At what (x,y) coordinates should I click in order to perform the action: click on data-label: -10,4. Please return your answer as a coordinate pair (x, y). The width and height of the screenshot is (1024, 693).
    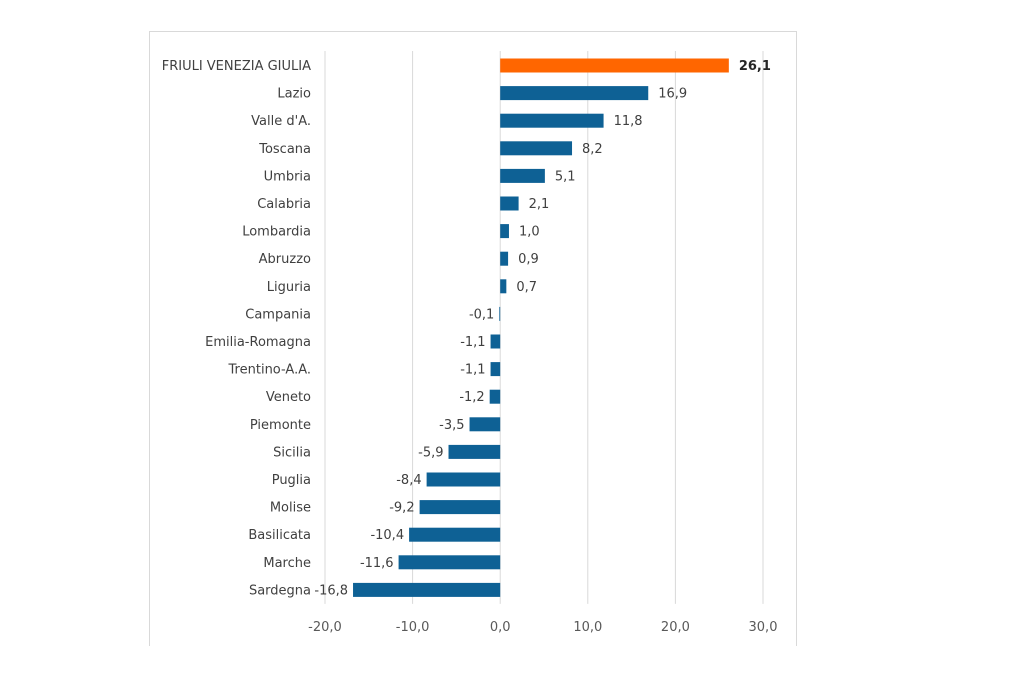
    Looking at the image, I should click on (387, 535).